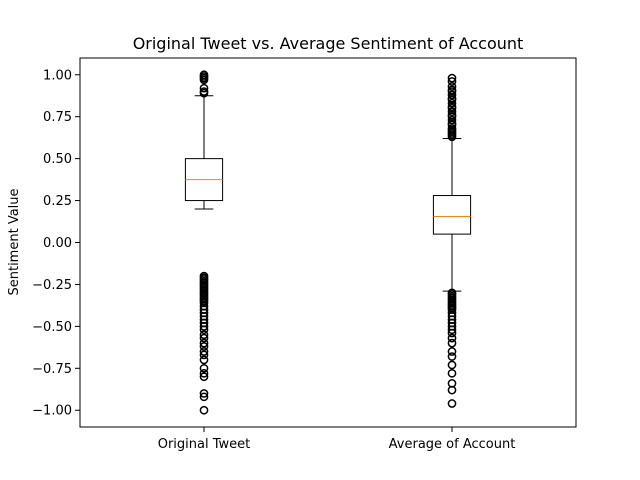 Image resolution: width=640 pixels, height=480 pixels. What do you see at coordinates (52, 411) in the screenshot?
I see `y-tick-label: −1.00` at bounding box center [52, 411].